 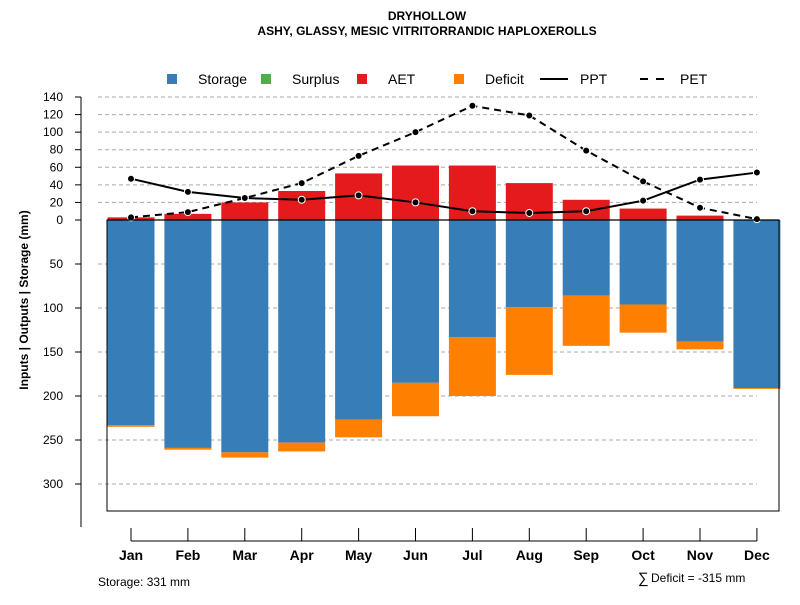 I want to click on point-ppt-feb, so click(x=187, y=191).